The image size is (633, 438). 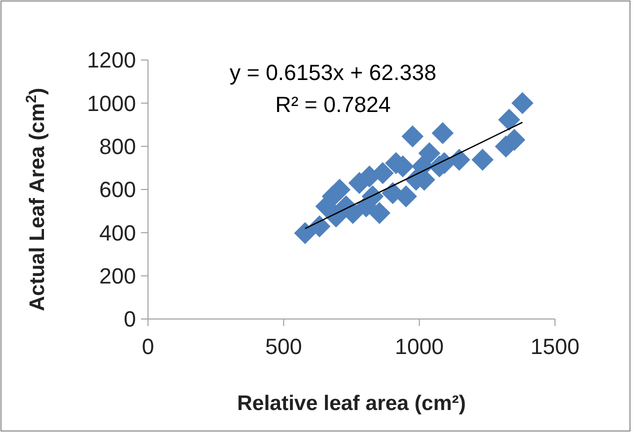 I want to click on x-tick-label: 0, so click(x=148, y=346).